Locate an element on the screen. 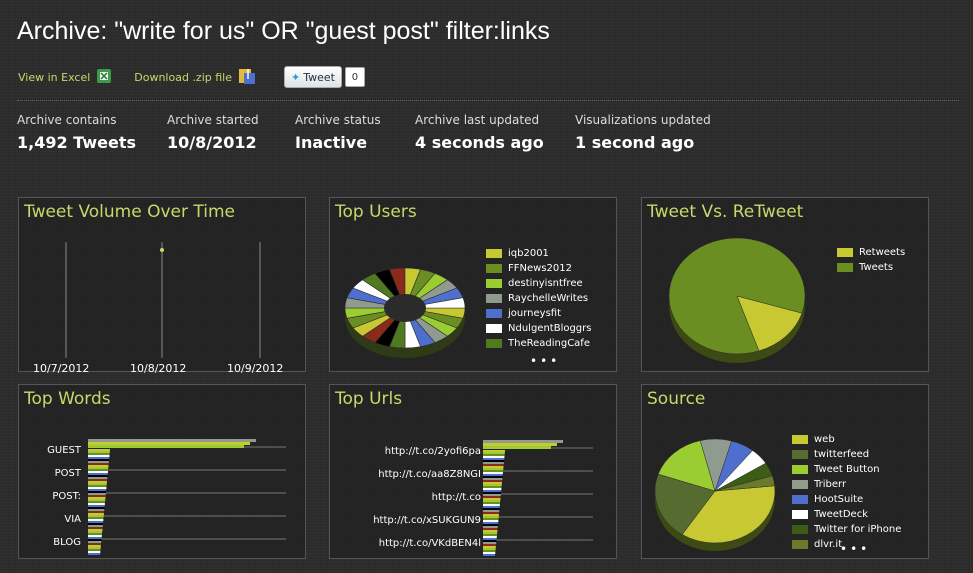 The width and height of the screenshot is (973, 573). legend-label: HootSuite is located at coordinates (839, 499).